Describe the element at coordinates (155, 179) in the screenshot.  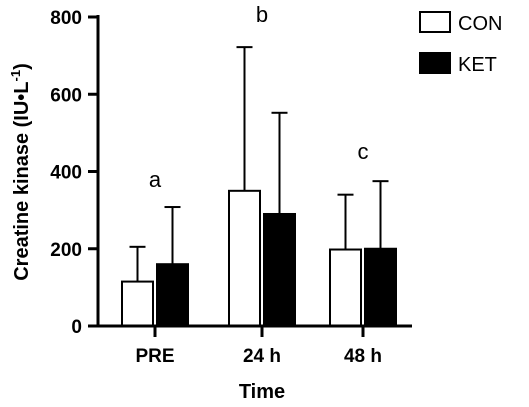
I see `annotation-a: a` at that location.